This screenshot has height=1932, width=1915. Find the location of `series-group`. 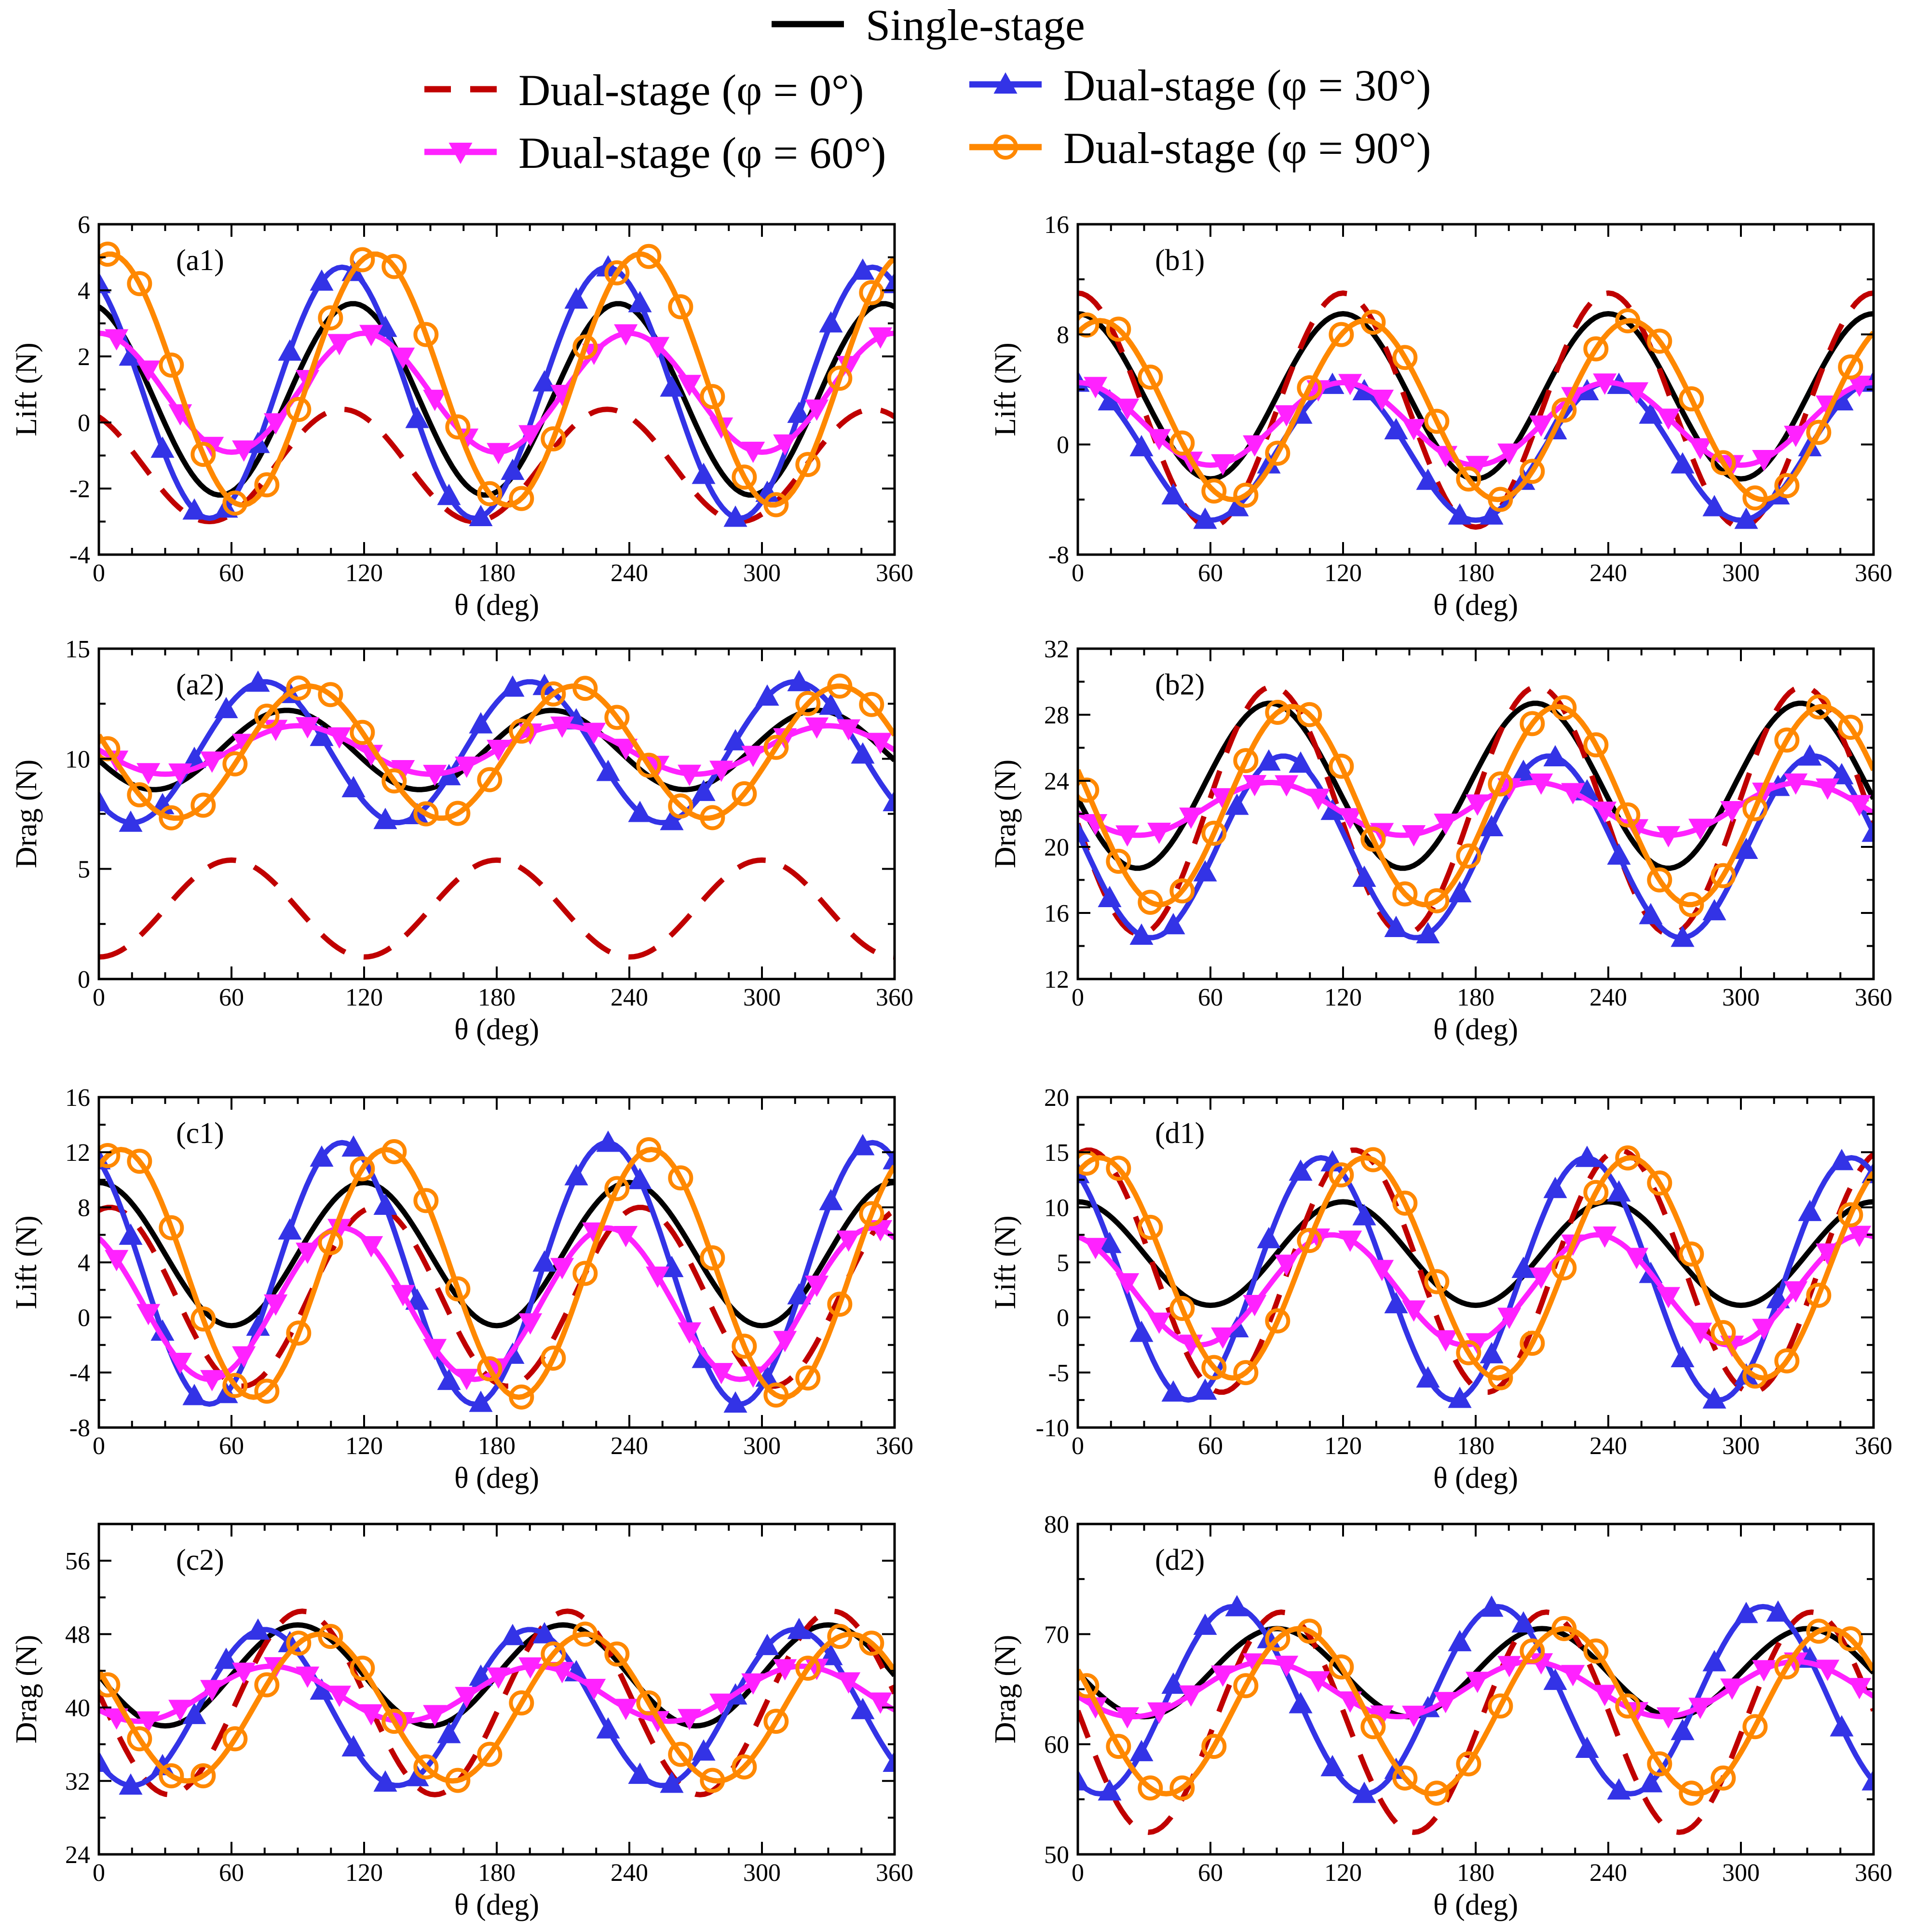

series-group is located at coordinates (497, 815).